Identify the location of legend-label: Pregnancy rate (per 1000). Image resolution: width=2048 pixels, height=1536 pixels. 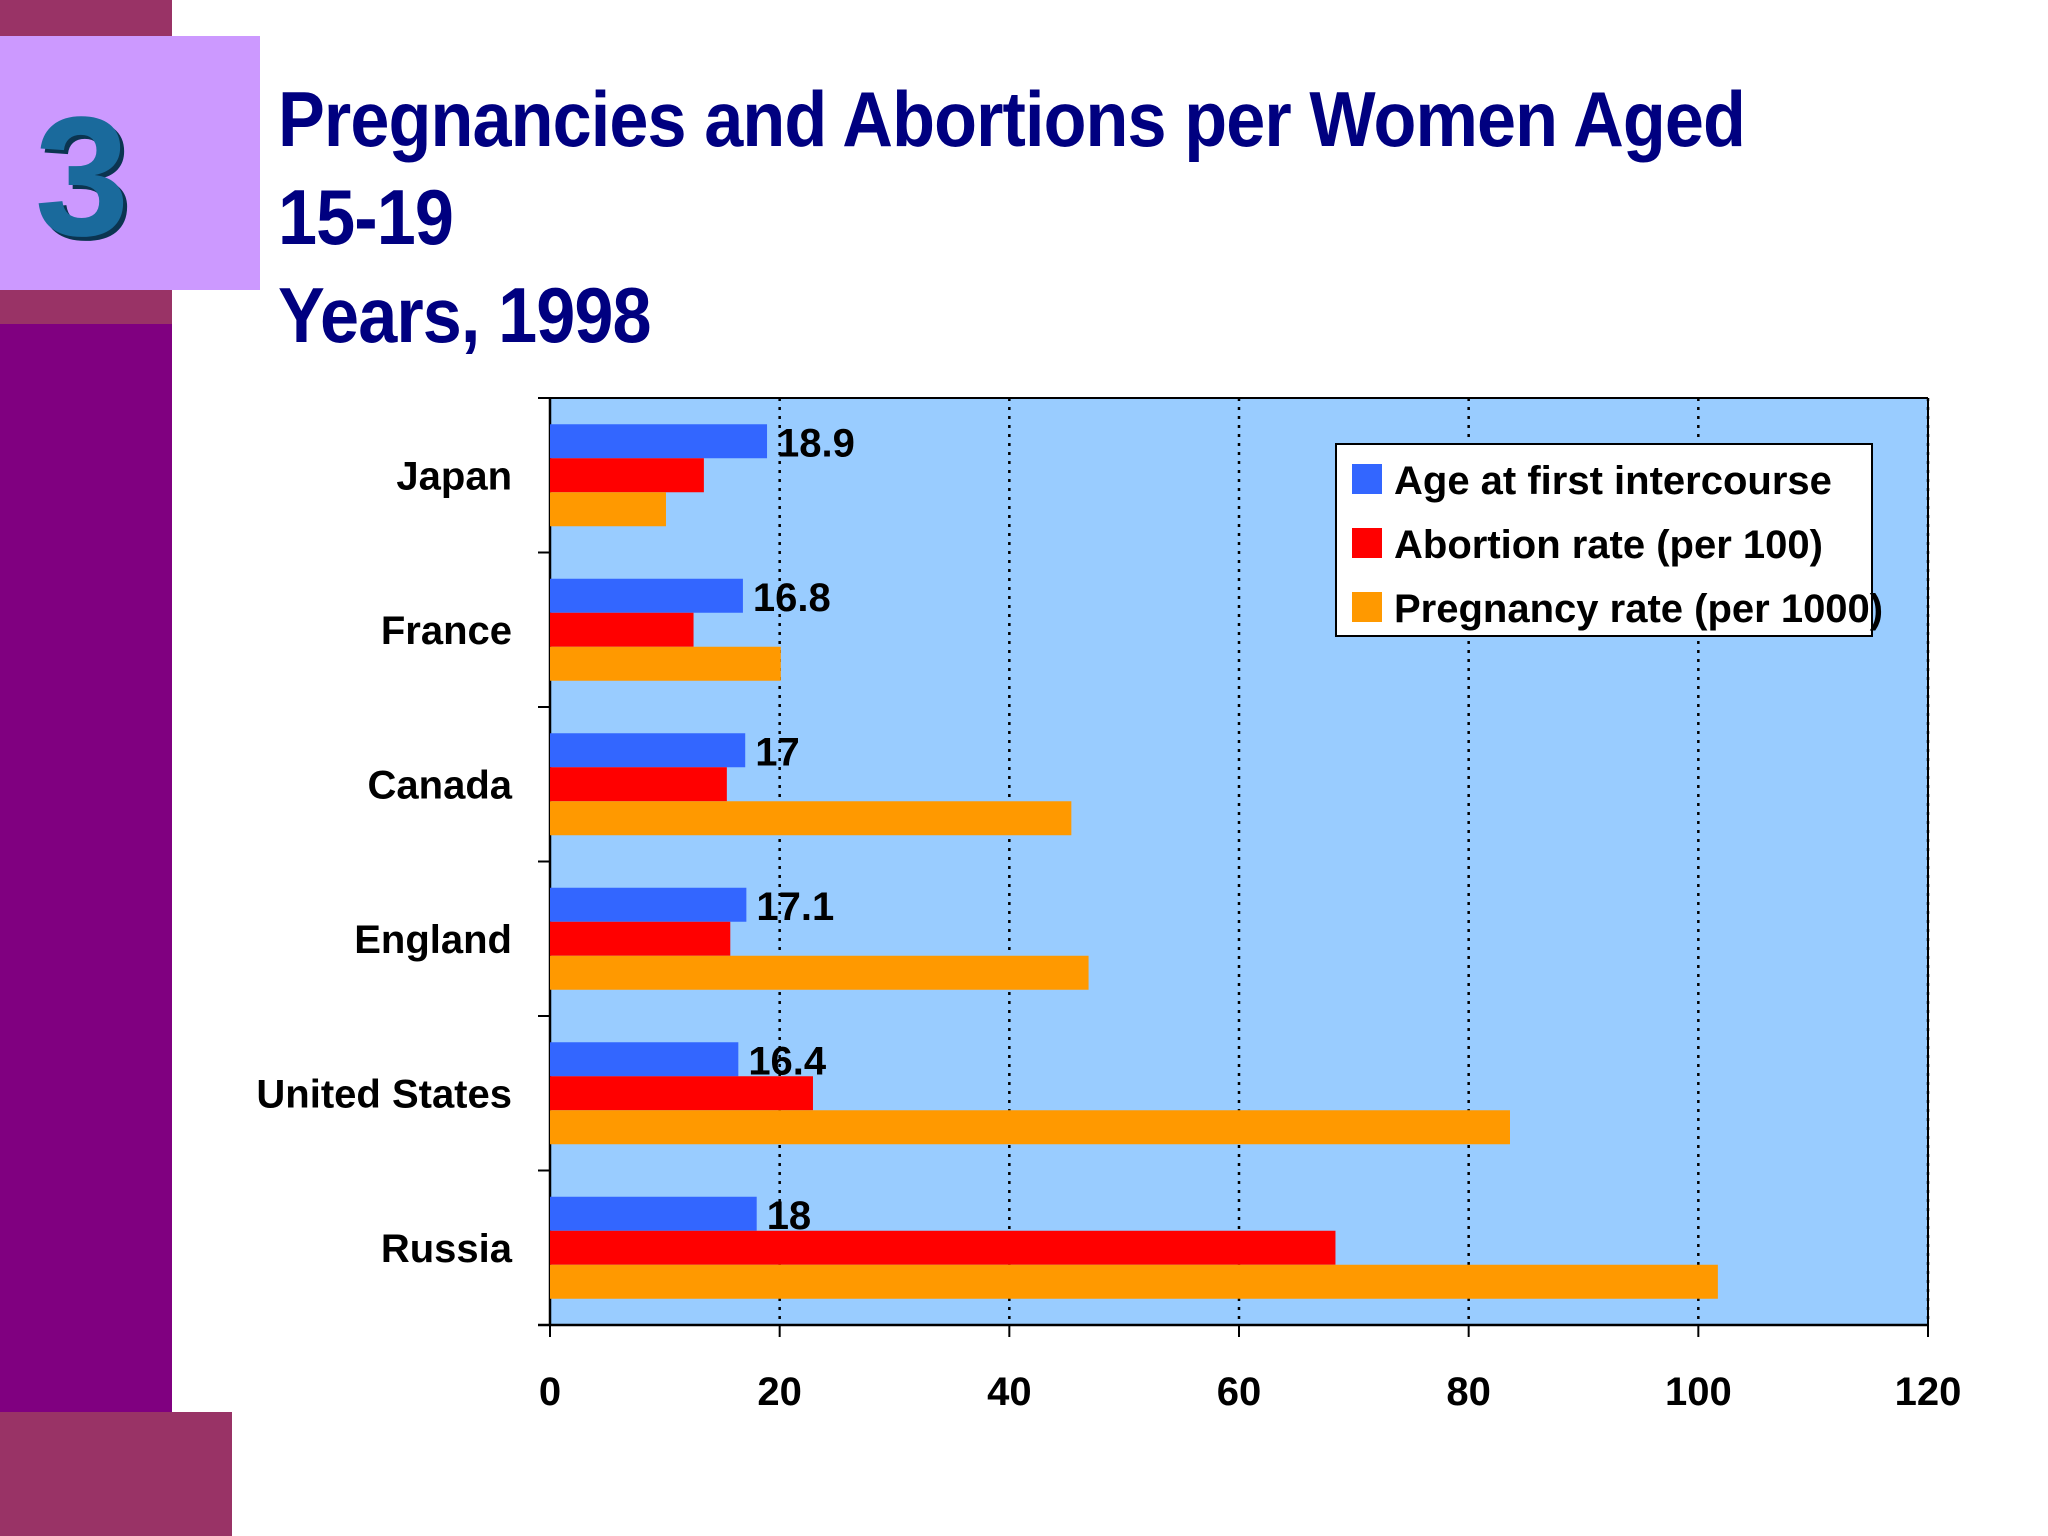
(1638, 609).